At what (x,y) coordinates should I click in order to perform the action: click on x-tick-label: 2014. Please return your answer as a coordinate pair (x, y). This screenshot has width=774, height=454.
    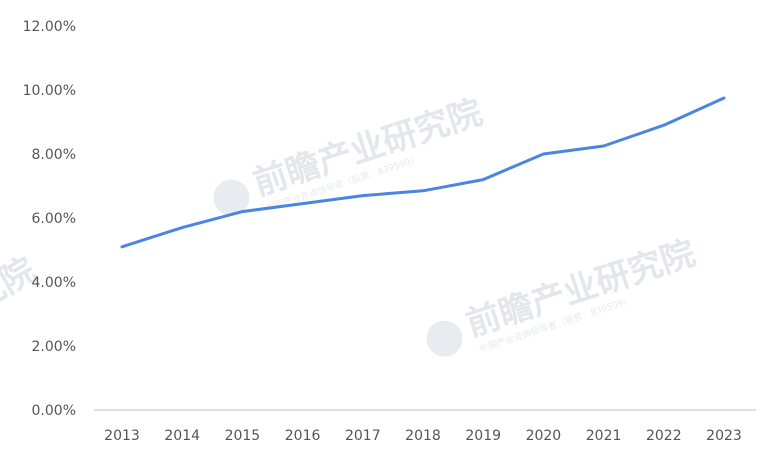
    Looking at the image, I should click on (182, 436).